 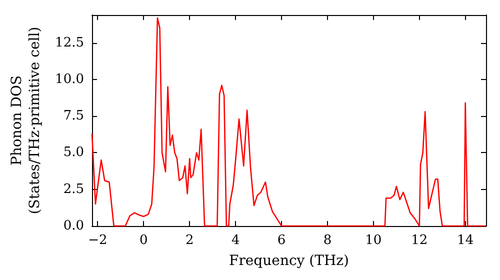 I want to click on x-tick-label: 10, so click(x=373, y=240).